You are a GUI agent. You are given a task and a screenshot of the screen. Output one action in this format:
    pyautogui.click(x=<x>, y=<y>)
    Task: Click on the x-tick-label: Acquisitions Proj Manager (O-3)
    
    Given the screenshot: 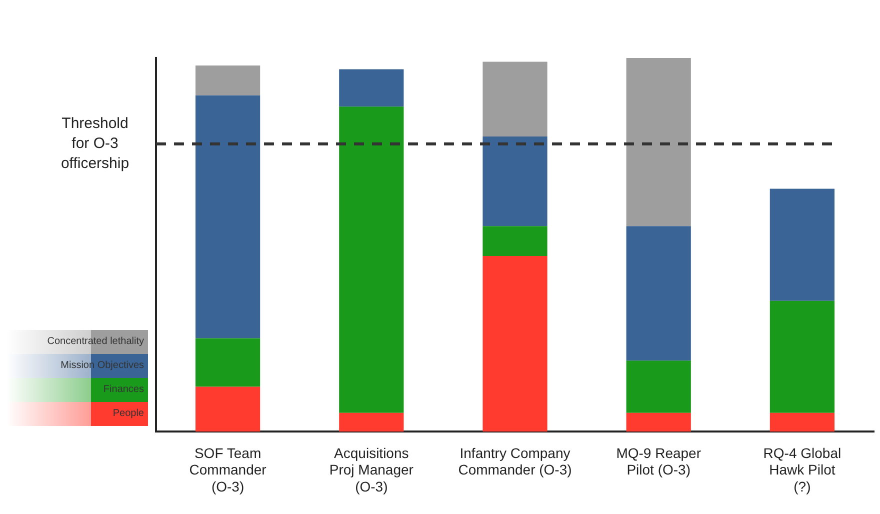 What is the action you would take?
    pyautogui.click(x=371, y=469)
    